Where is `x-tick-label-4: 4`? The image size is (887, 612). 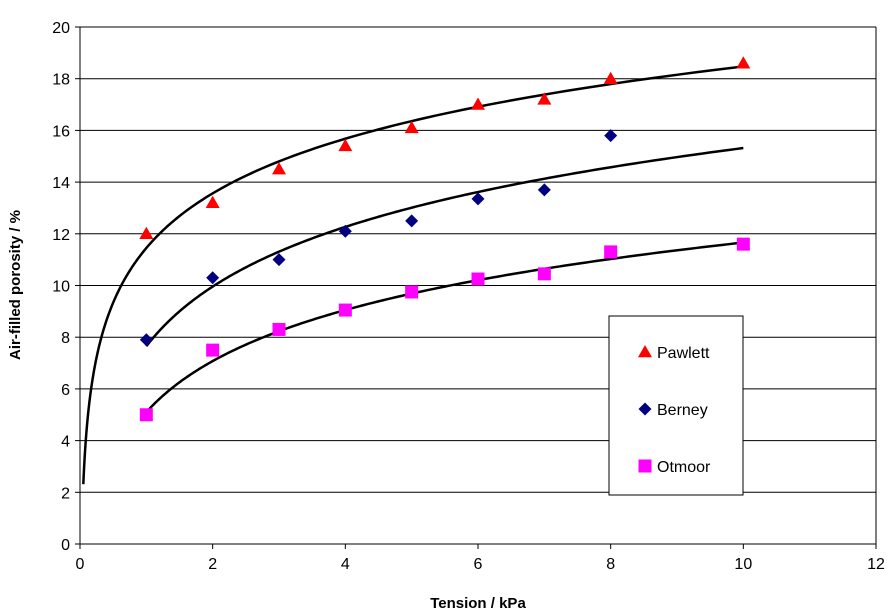
x-tick-label-4: 4 is located at coordinates (345, 564).